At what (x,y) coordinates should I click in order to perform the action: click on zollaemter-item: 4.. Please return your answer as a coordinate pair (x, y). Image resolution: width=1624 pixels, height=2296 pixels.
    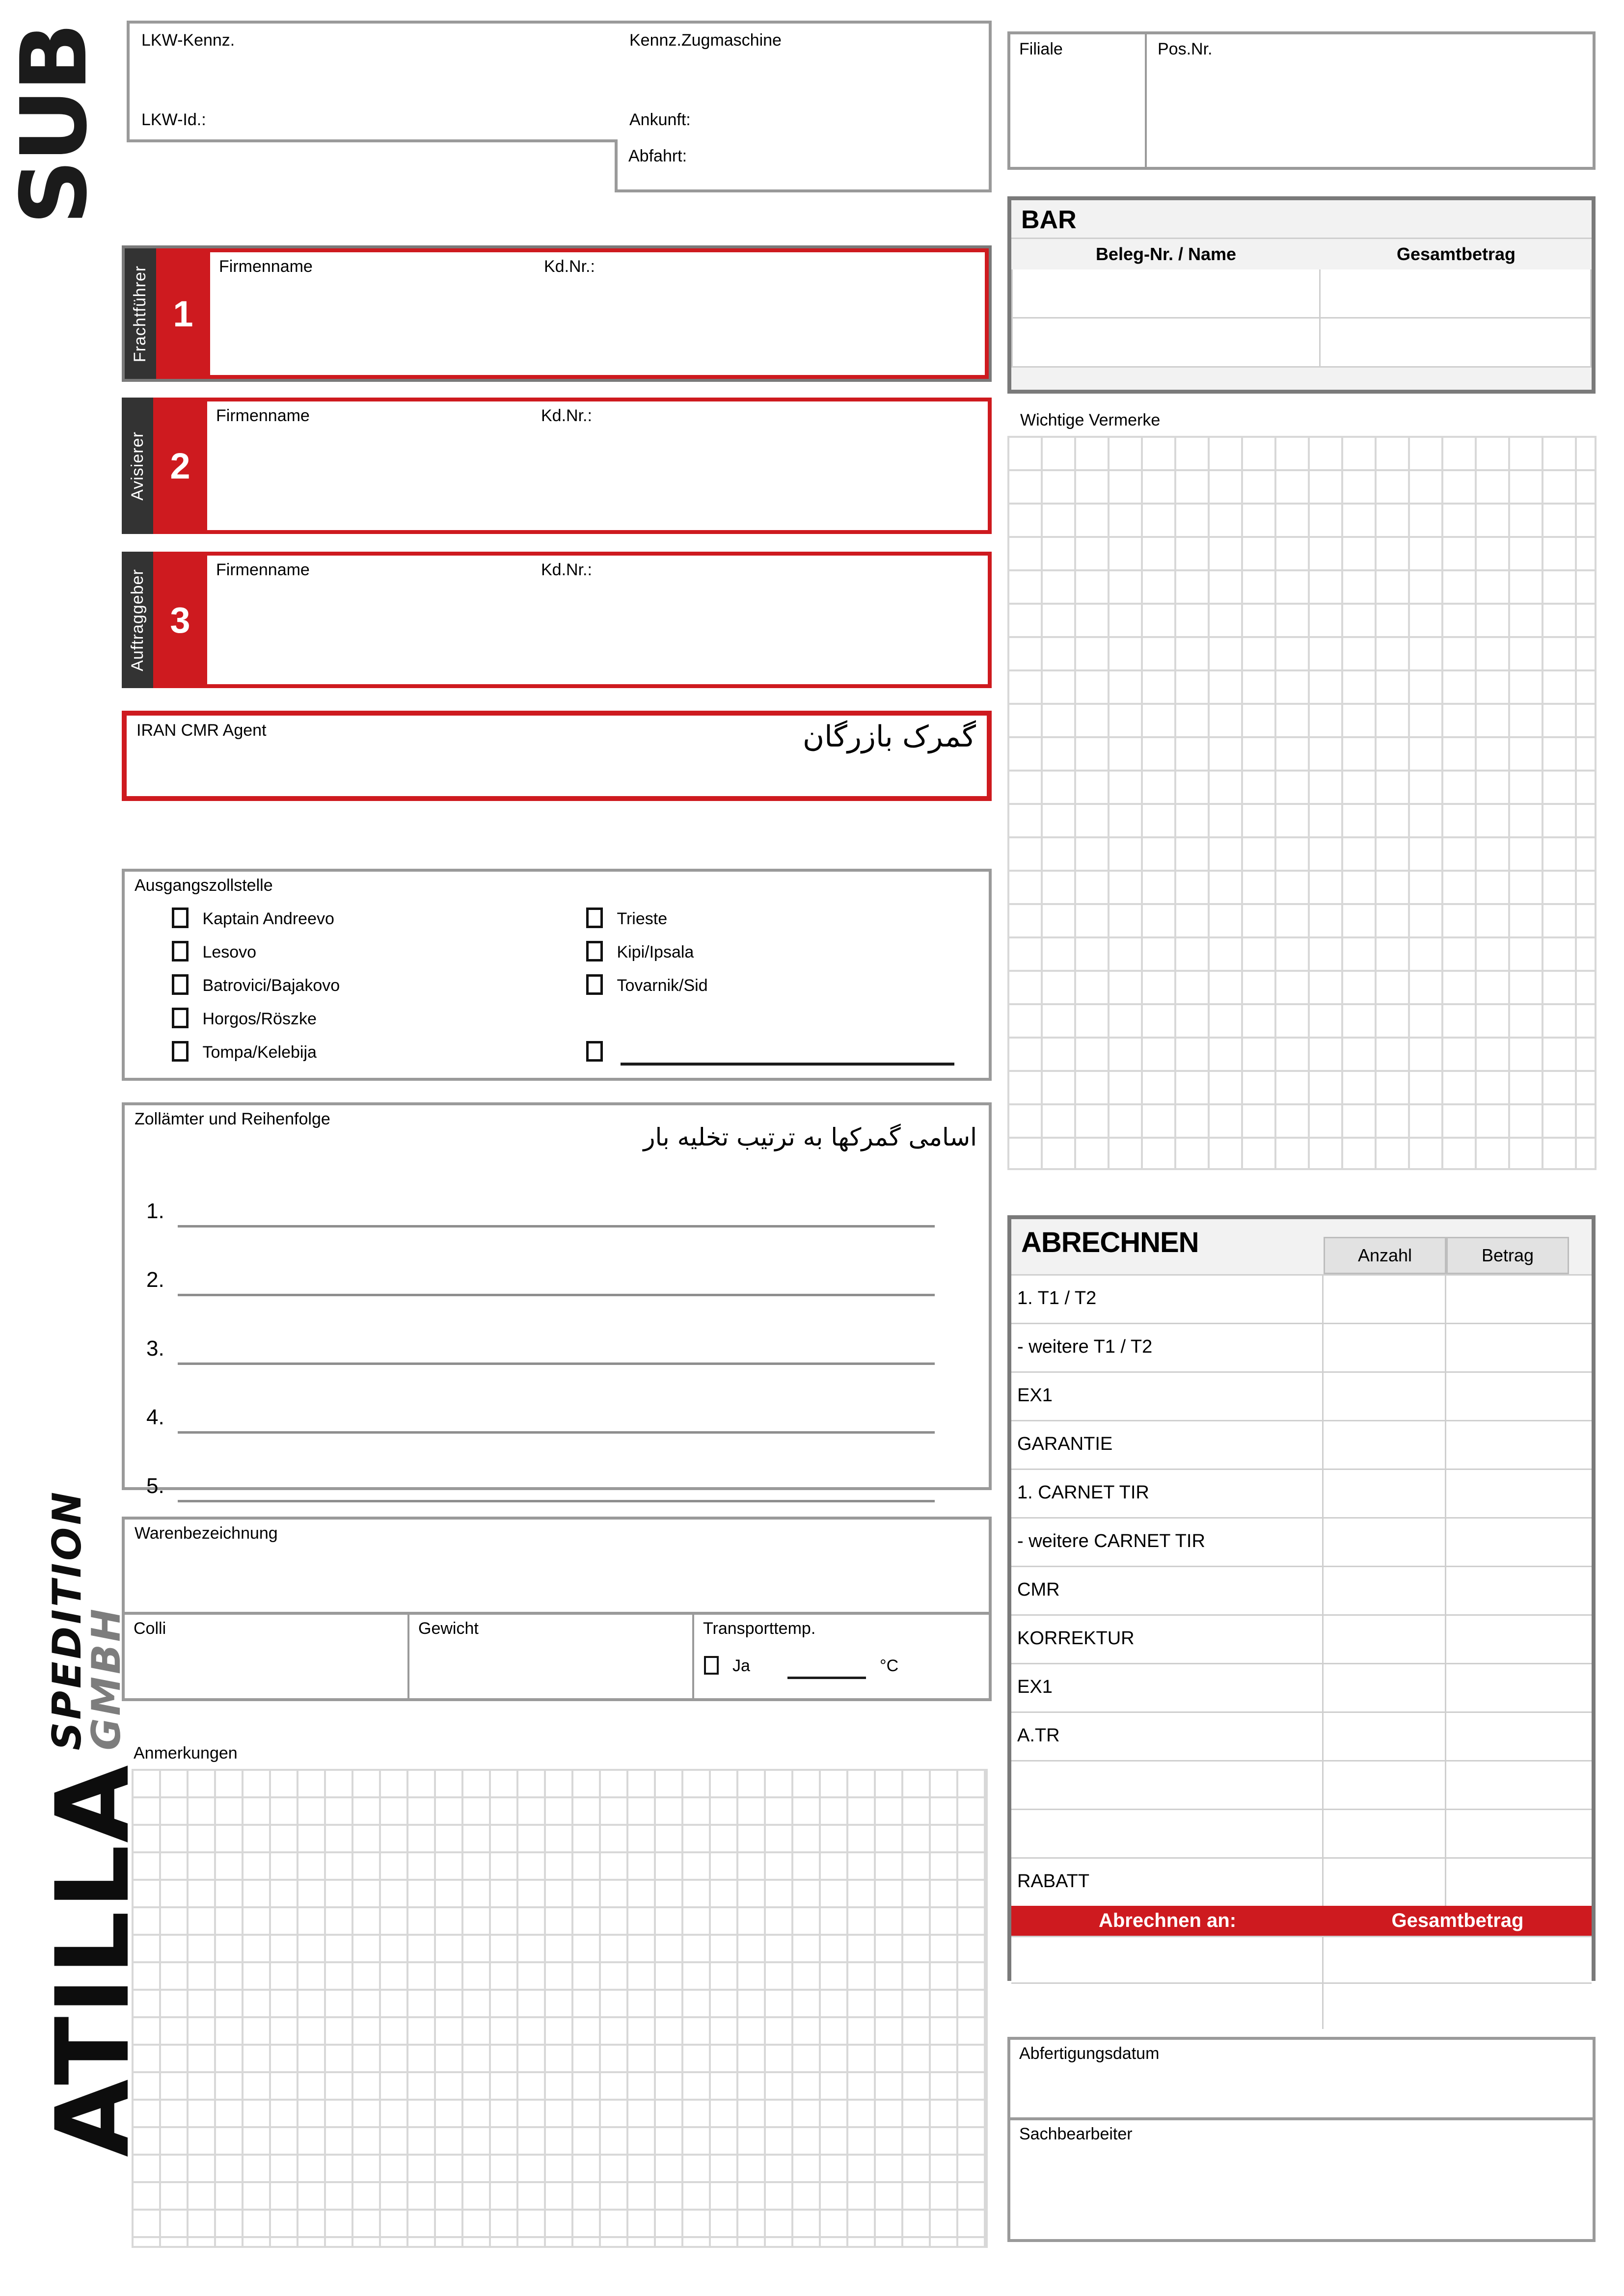
    Looking at the image, I should click on (551, 1439).